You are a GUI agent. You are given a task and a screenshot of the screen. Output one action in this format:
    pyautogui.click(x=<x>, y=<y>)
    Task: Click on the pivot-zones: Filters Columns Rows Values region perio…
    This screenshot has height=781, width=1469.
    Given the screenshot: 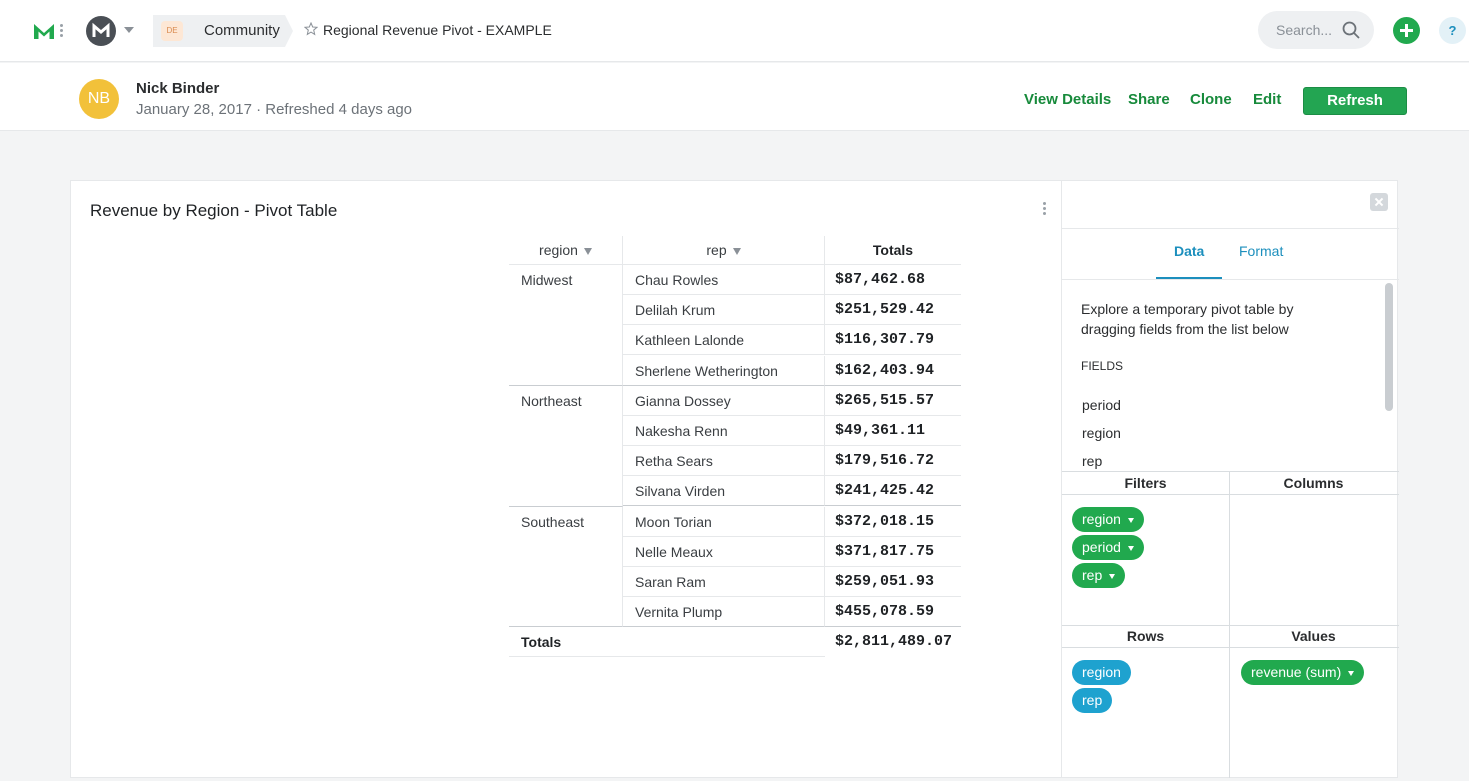 What is the action you would take?
    pyautogui.click(x=1230, y=624)
    